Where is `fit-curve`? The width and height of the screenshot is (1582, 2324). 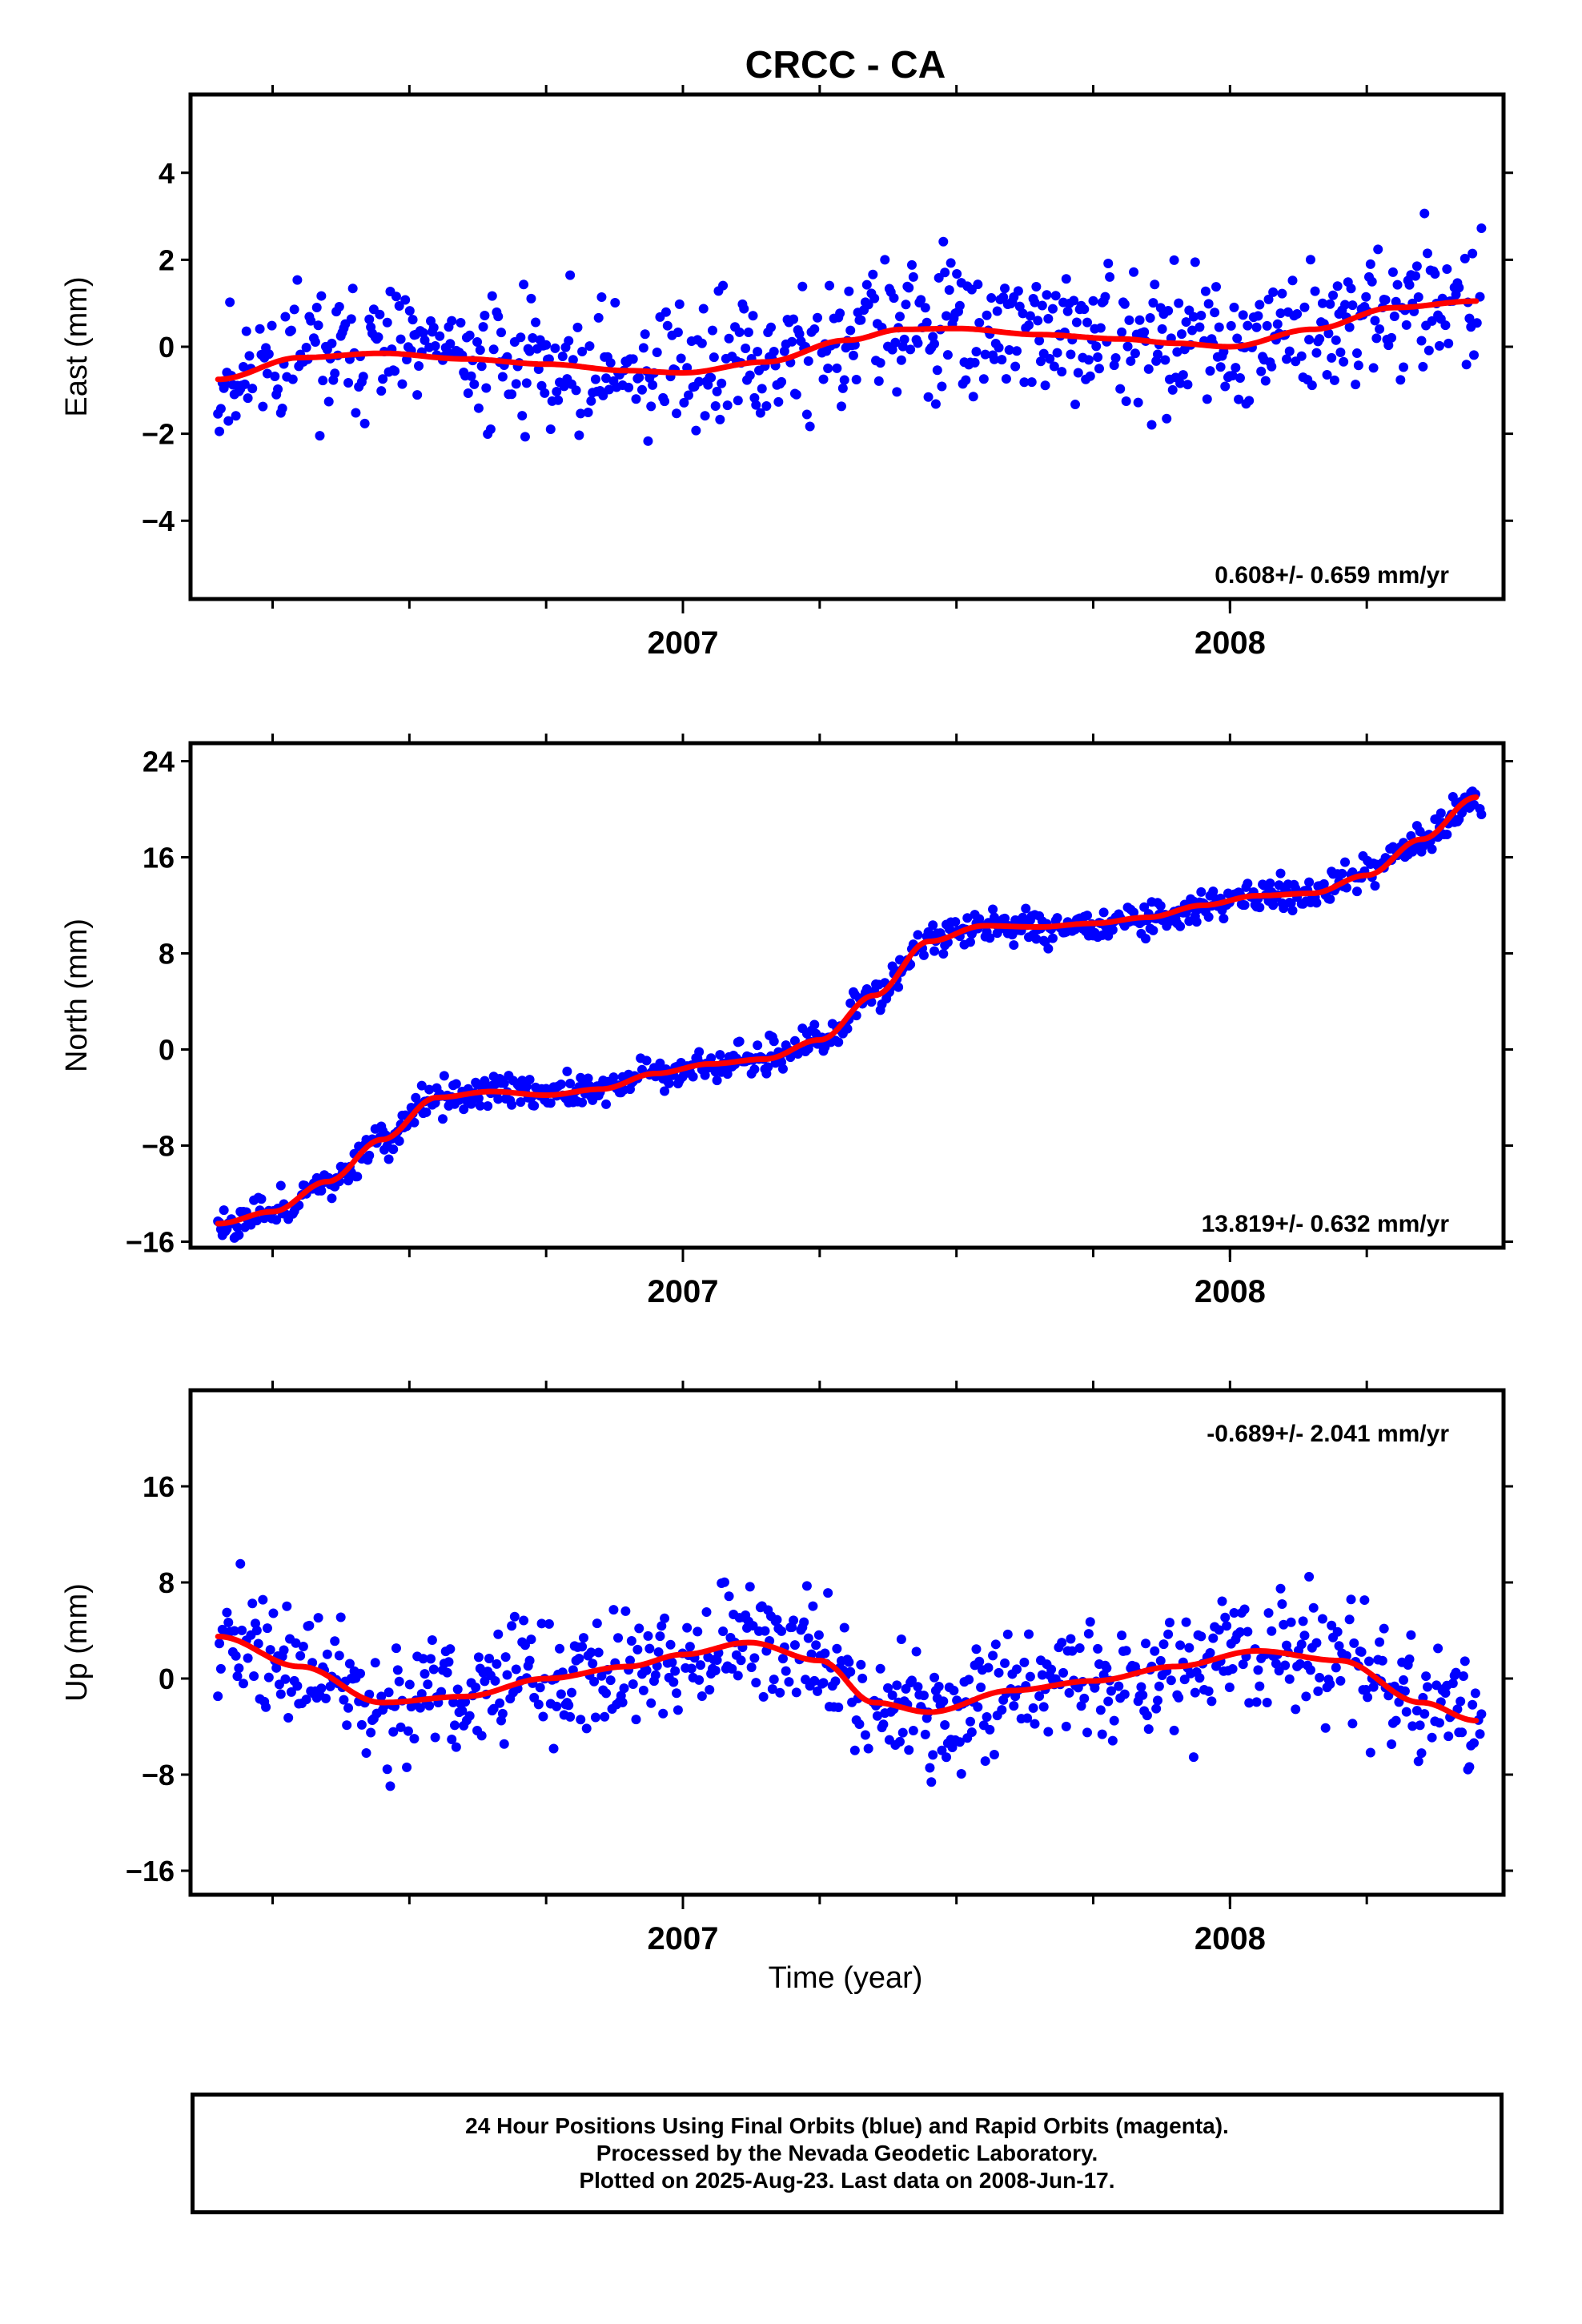 fit-curve is located at coordinates (847, 1010).